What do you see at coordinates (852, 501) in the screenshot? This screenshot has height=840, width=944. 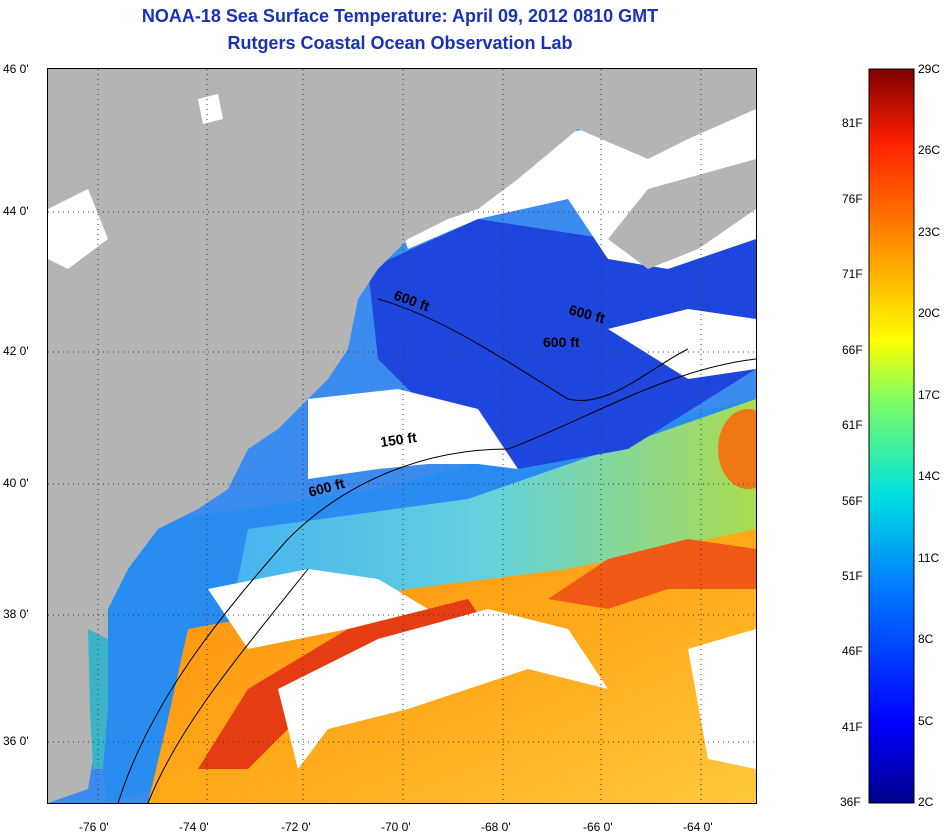 I see `cb-f-56: 56F` at bounding box center [852, 501].